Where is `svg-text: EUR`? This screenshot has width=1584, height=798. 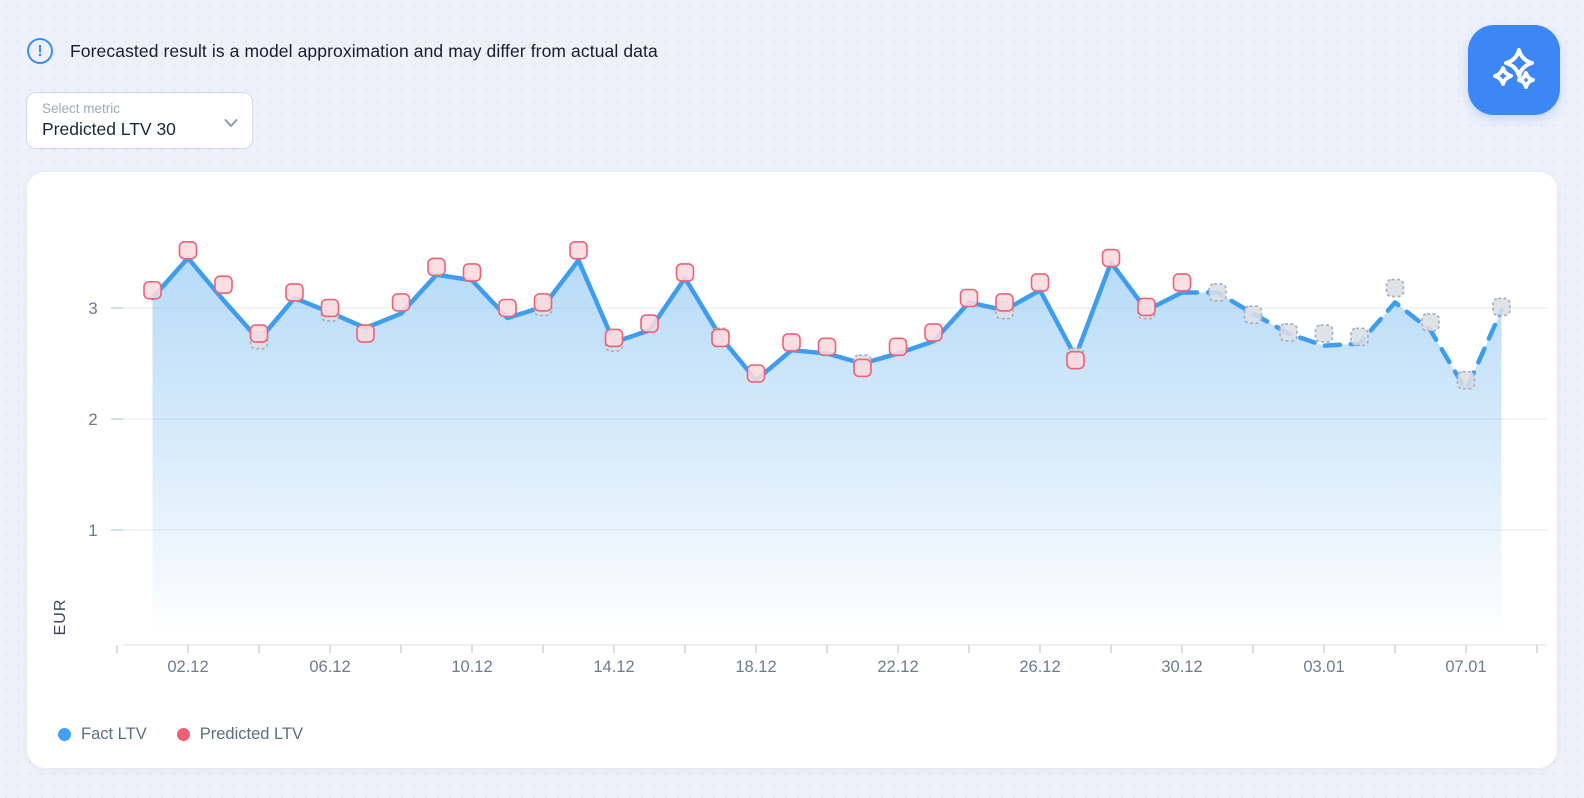
svg-text: EUR is located at coordinates (60, 617).